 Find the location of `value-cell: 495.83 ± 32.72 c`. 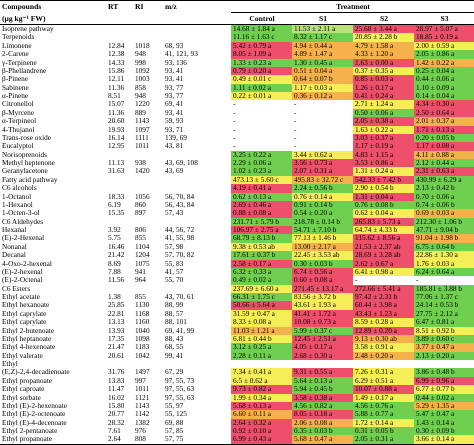

value-cell: 495.83 ± 32.72 c is located at coordinates (322, 180).